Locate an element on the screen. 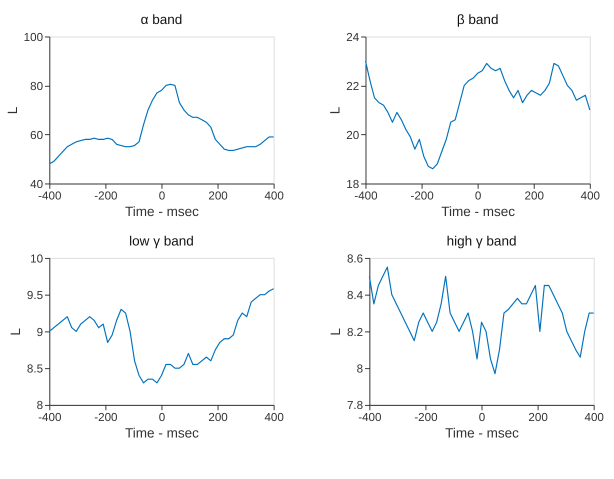  y-tick-label: 7.8 is located at coordinates (355, 405).